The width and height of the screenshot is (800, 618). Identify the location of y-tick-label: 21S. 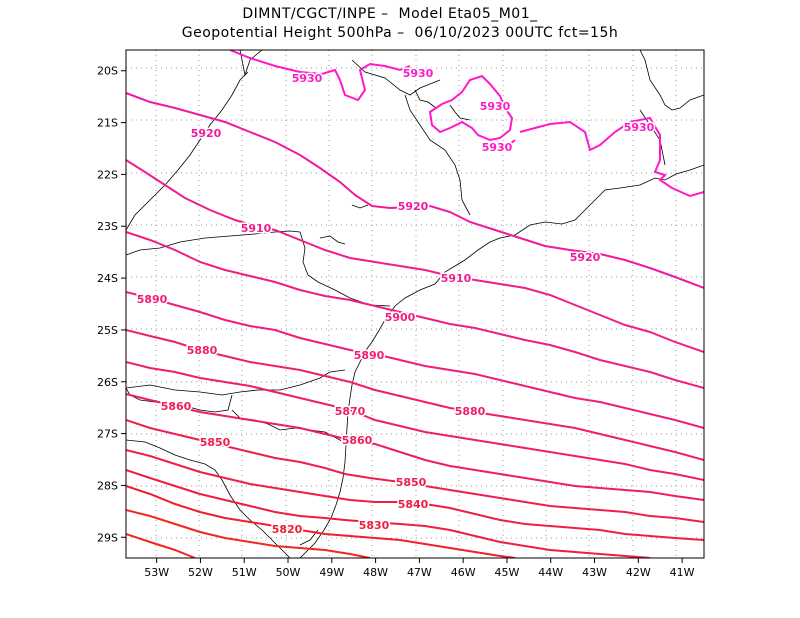
(107, 123).